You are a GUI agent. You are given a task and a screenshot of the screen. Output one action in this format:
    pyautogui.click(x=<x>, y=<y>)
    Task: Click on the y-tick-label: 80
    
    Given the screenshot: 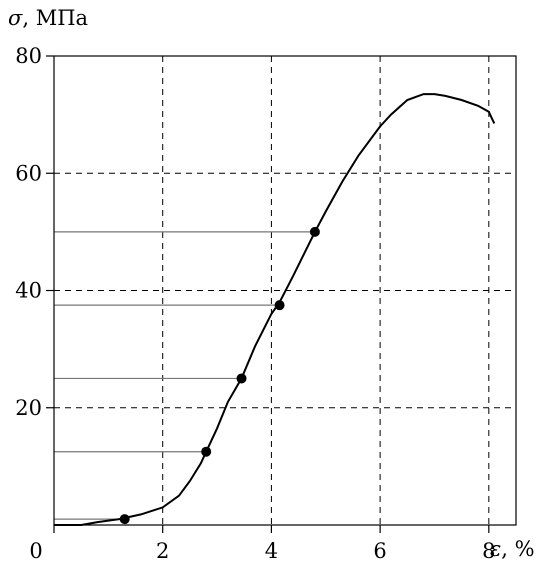 What is the action you would take?
    pyautogui.click(x=28, y=56)
    